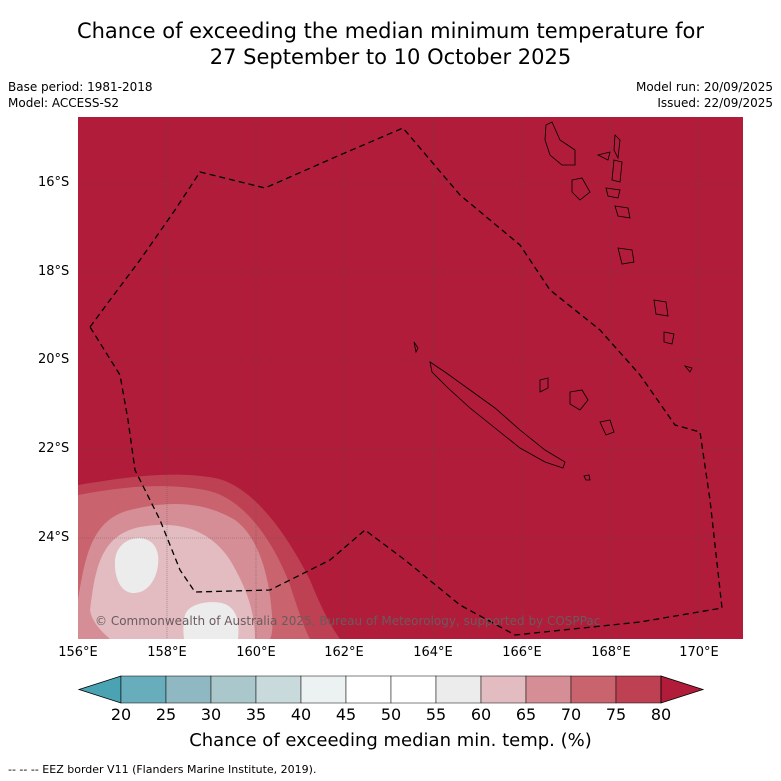 This screenshot has width=781, height=781. Describe the element at coordinates (390, 57) in the screenshot. I see `title-line-2: 27 September to 10 October 2025` at that location.